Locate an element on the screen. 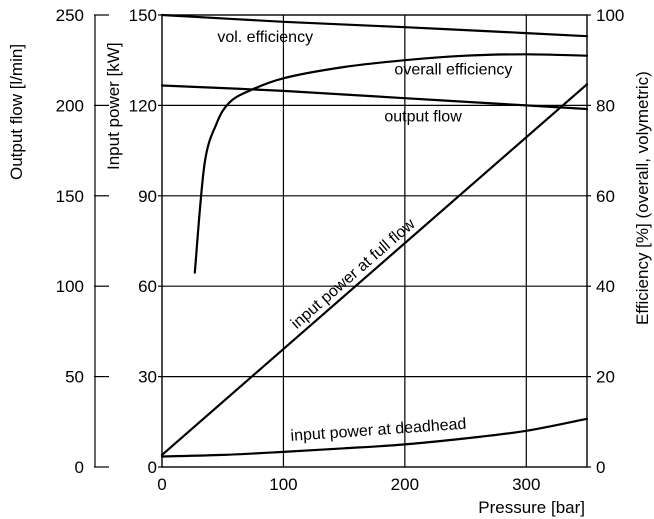 Image resolution: width=654 pixels, height=519 pixels. power-tick-label: 60 is located at coordinates (147, 286).